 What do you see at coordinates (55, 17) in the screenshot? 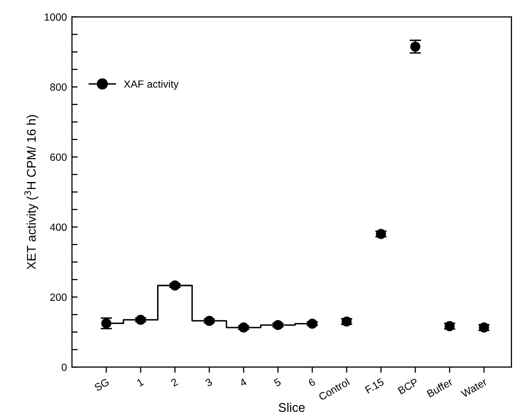
I see `y-tick-label: 1000` at bounding box center [55, 17].